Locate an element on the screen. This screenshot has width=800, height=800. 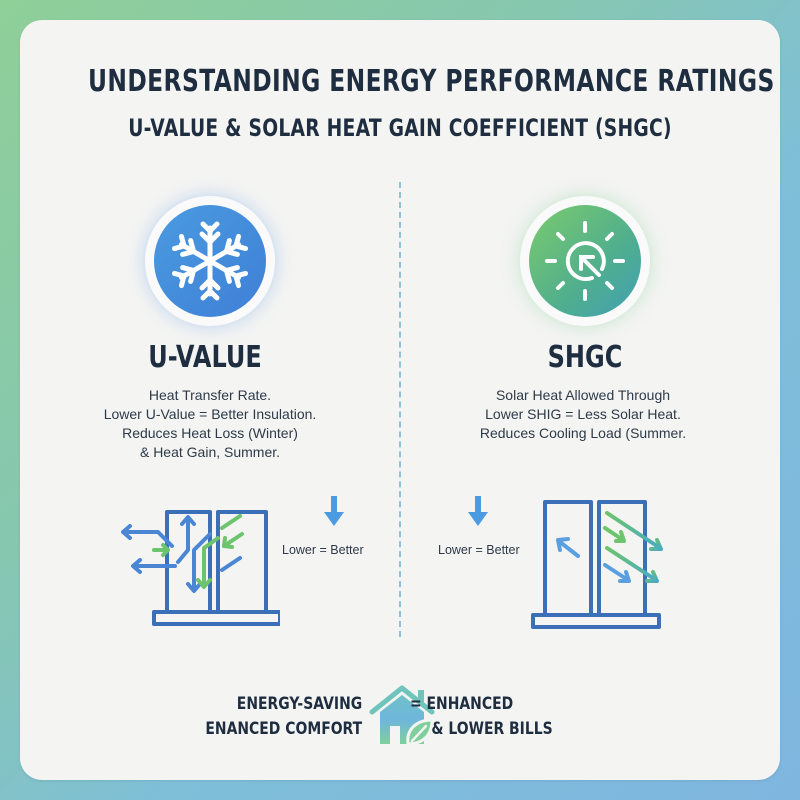
u-value-title: U-VALUE is located at coordinates (205, 357).